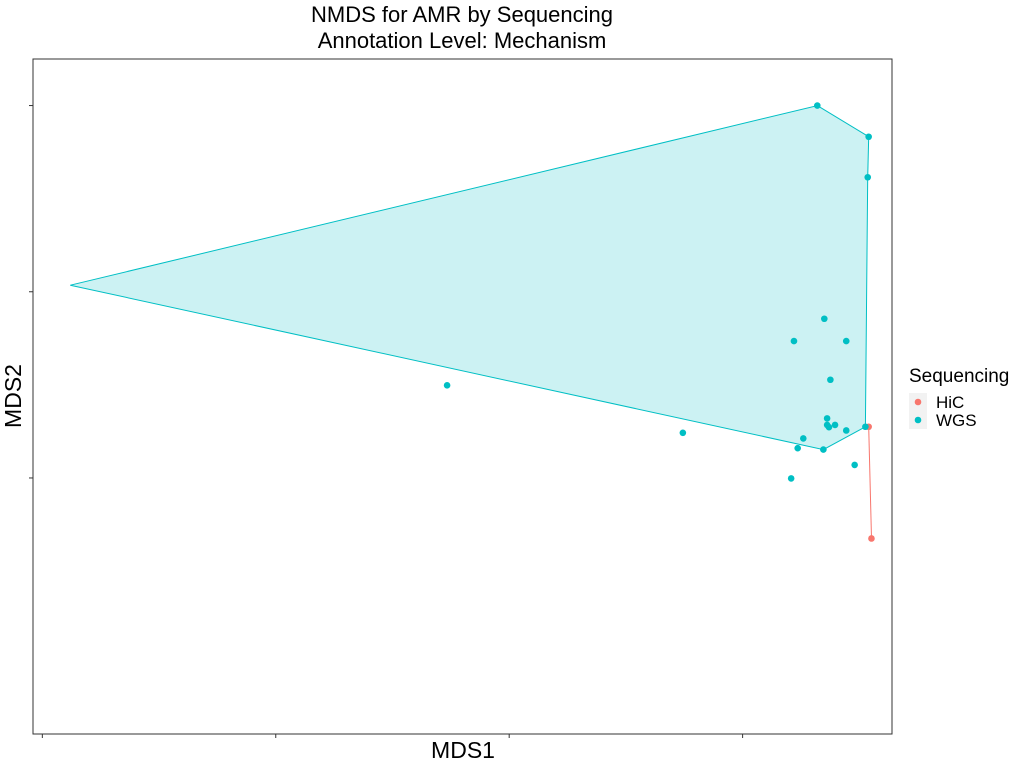 The image size is (1024, 768). I want to click on hull-hic, so click(870, 482).